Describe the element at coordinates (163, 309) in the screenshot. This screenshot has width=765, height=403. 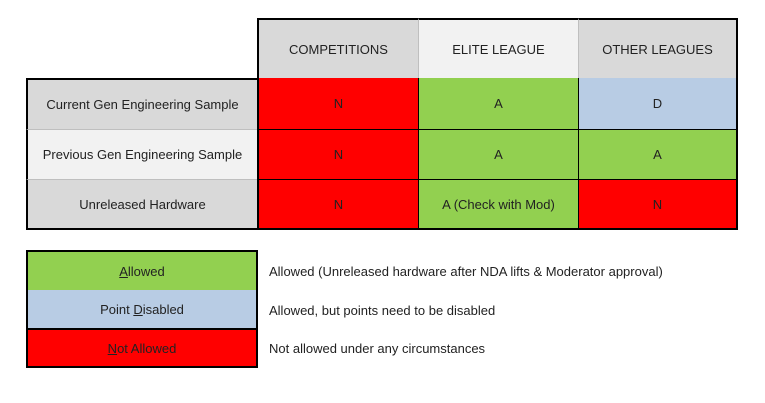
I see `legend-key-rest: isabled` at that location.